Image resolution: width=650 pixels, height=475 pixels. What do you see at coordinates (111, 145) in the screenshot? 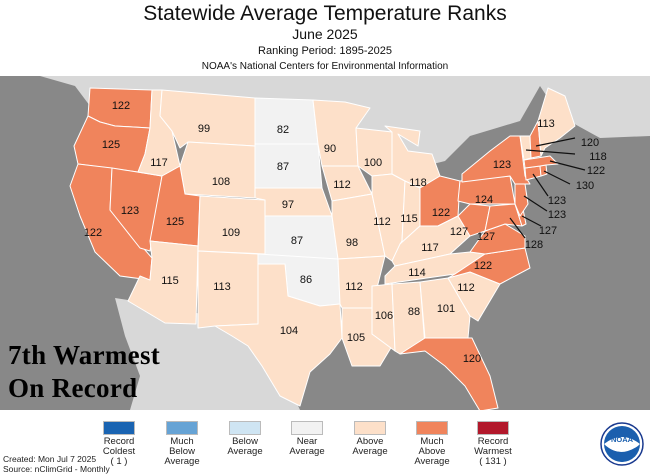
I see `rank-label-OR: 125` at bounding box center [111, 145].